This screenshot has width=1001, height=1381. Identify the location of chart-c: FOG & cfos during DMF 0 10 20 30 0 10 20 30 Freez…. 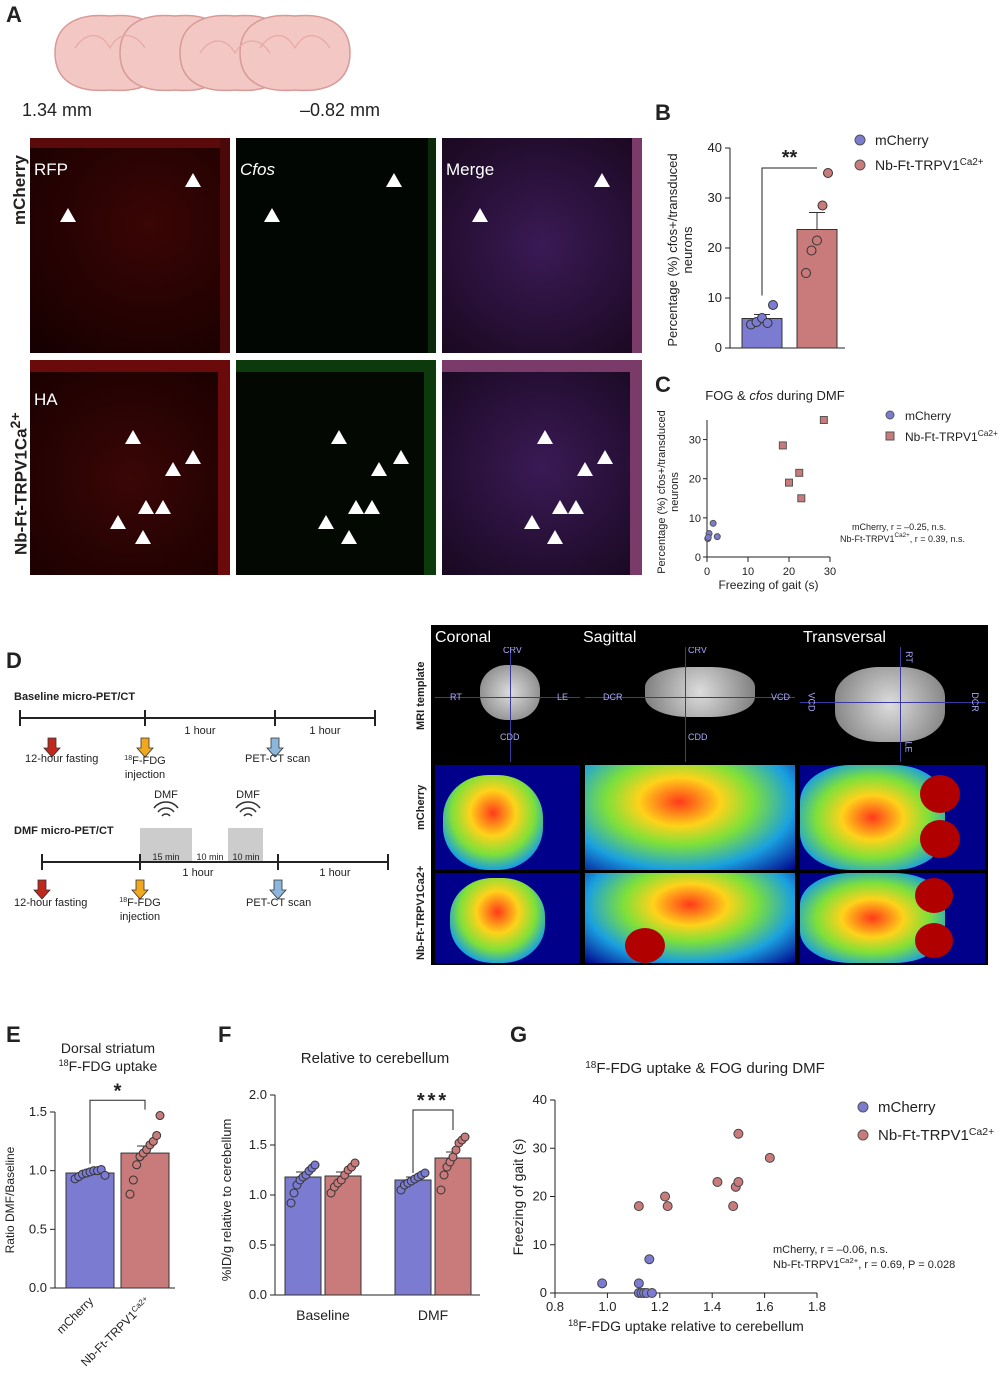
(827, 490).